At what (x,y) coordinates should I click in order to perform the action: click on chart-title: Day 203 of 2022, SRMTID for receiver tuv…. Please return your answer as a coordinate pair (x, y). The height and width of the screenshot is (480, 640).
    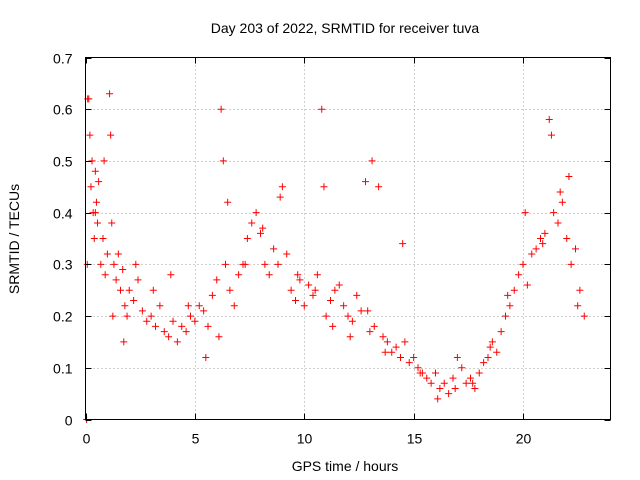
    Looking at the image, I should click on (345, 28).